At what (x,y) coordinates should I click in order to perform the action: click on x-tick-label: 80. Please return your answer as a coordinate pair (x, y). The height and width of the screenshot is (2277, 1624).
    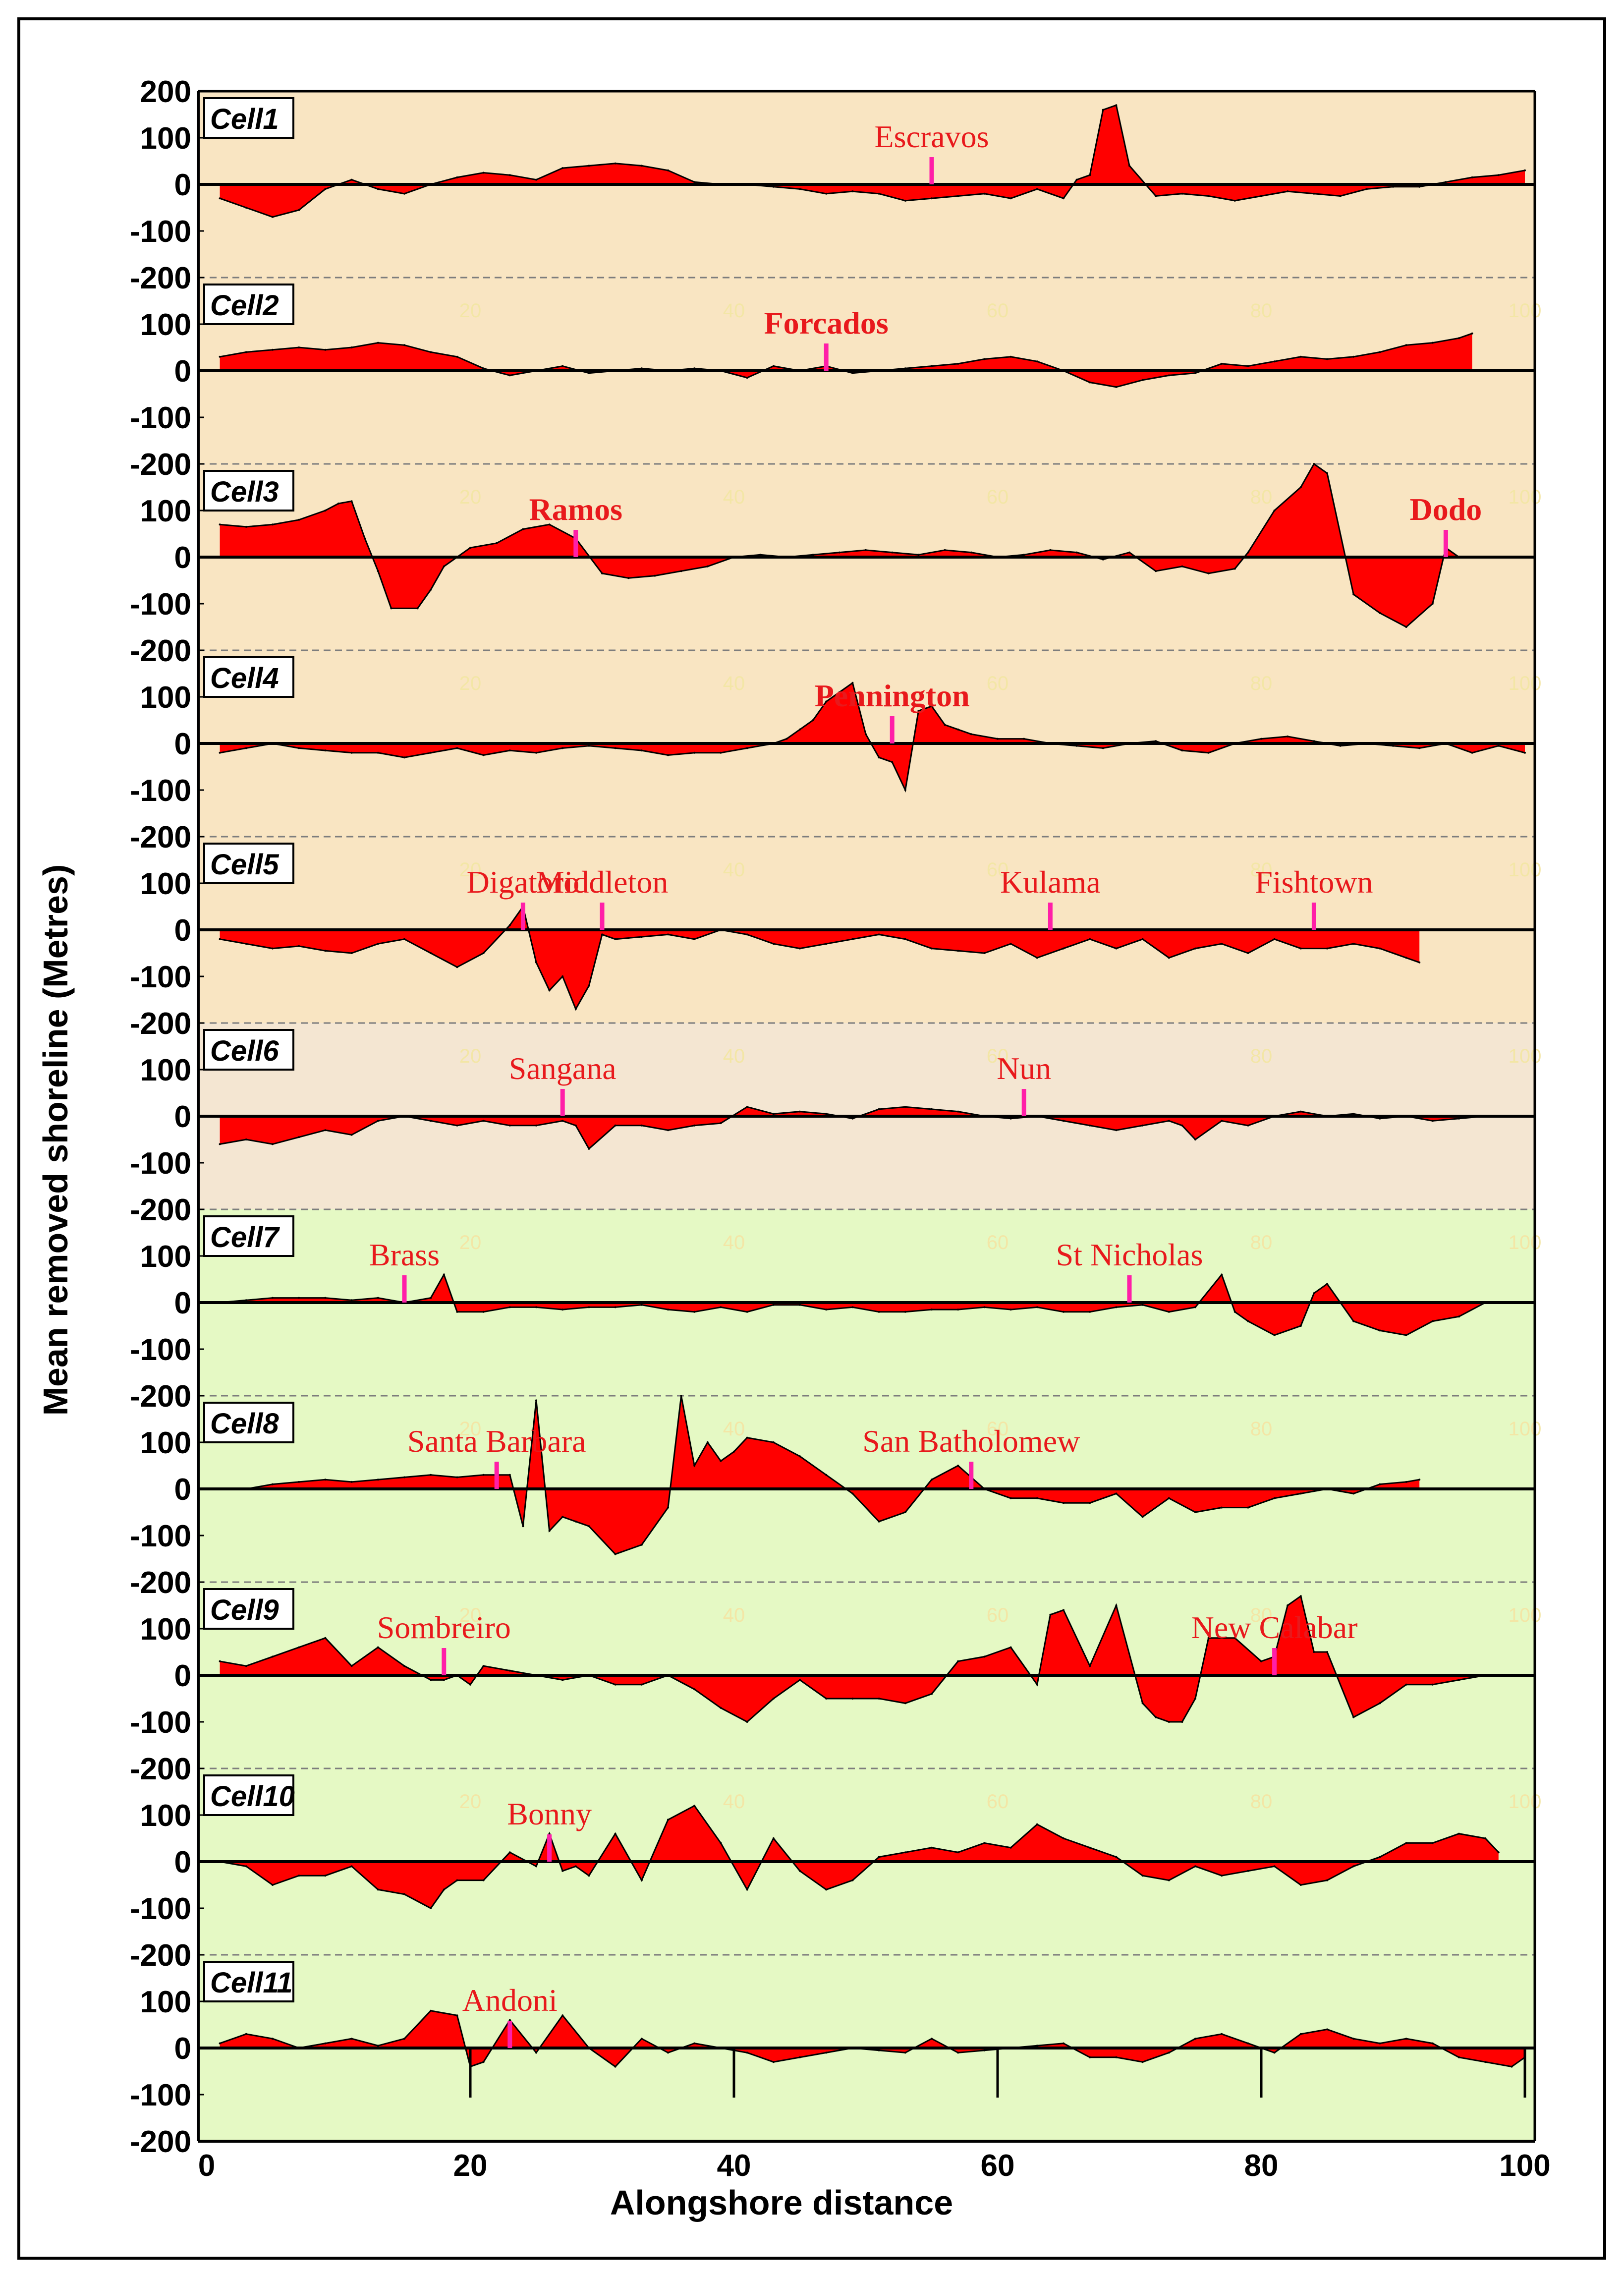
    Looking at the image, I should click on (1261, 2166).